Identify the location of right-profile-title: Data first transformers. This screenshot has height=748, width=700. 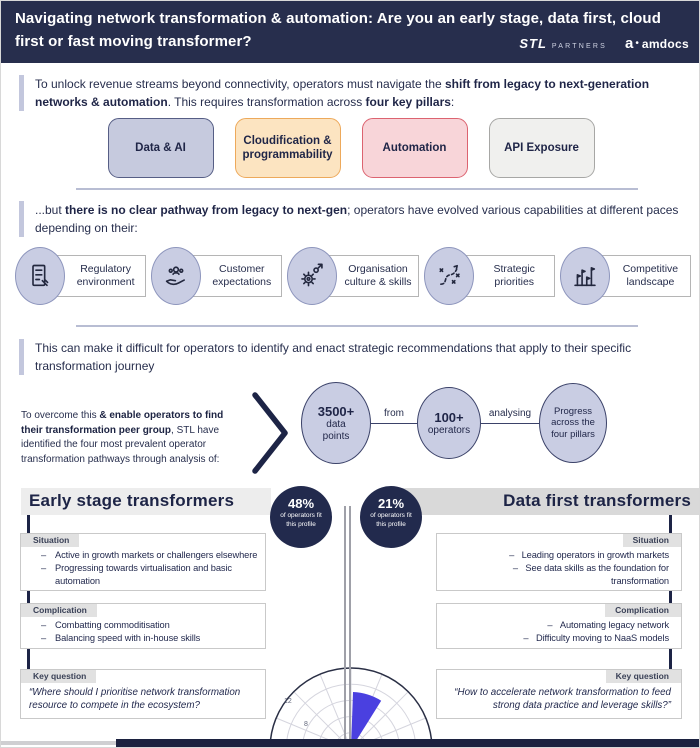
(597, 500).